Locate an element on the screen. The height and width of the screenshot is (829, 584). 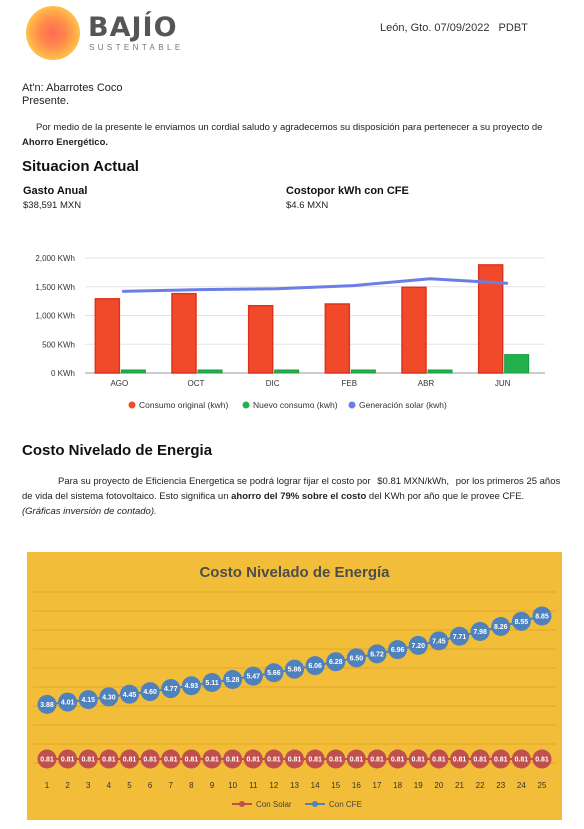
x-tick-label: DIC is located at coordinates (273, 383).